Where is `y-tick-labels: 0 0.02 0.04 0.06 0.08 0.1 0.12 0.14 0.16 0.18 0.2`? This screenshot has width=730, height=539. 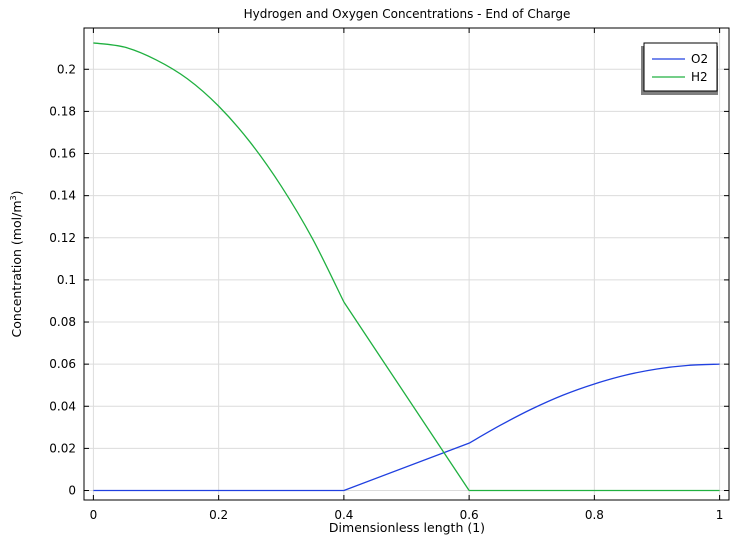 y-tick-labels: 0 0.02 0.04 0.06 0.08 0.1 0.12 0.14 0.16 0.18 0.2 is located at coordinates (62, 279).